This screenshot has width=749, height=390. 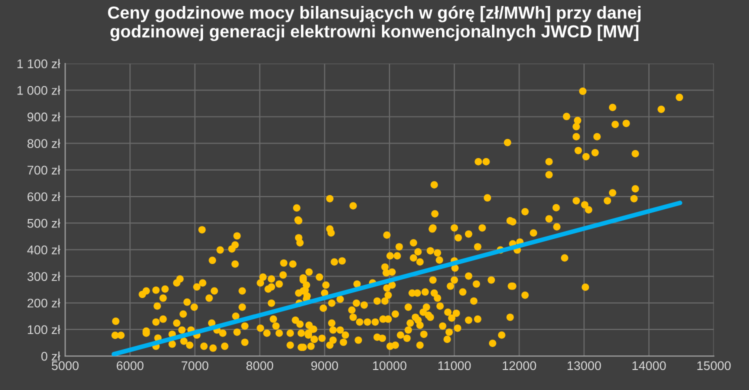 What do you see at coordinates (44, 329) in the screenshot?
I see `y-tick-label: 100 zł` at bounding box center [44, 329].